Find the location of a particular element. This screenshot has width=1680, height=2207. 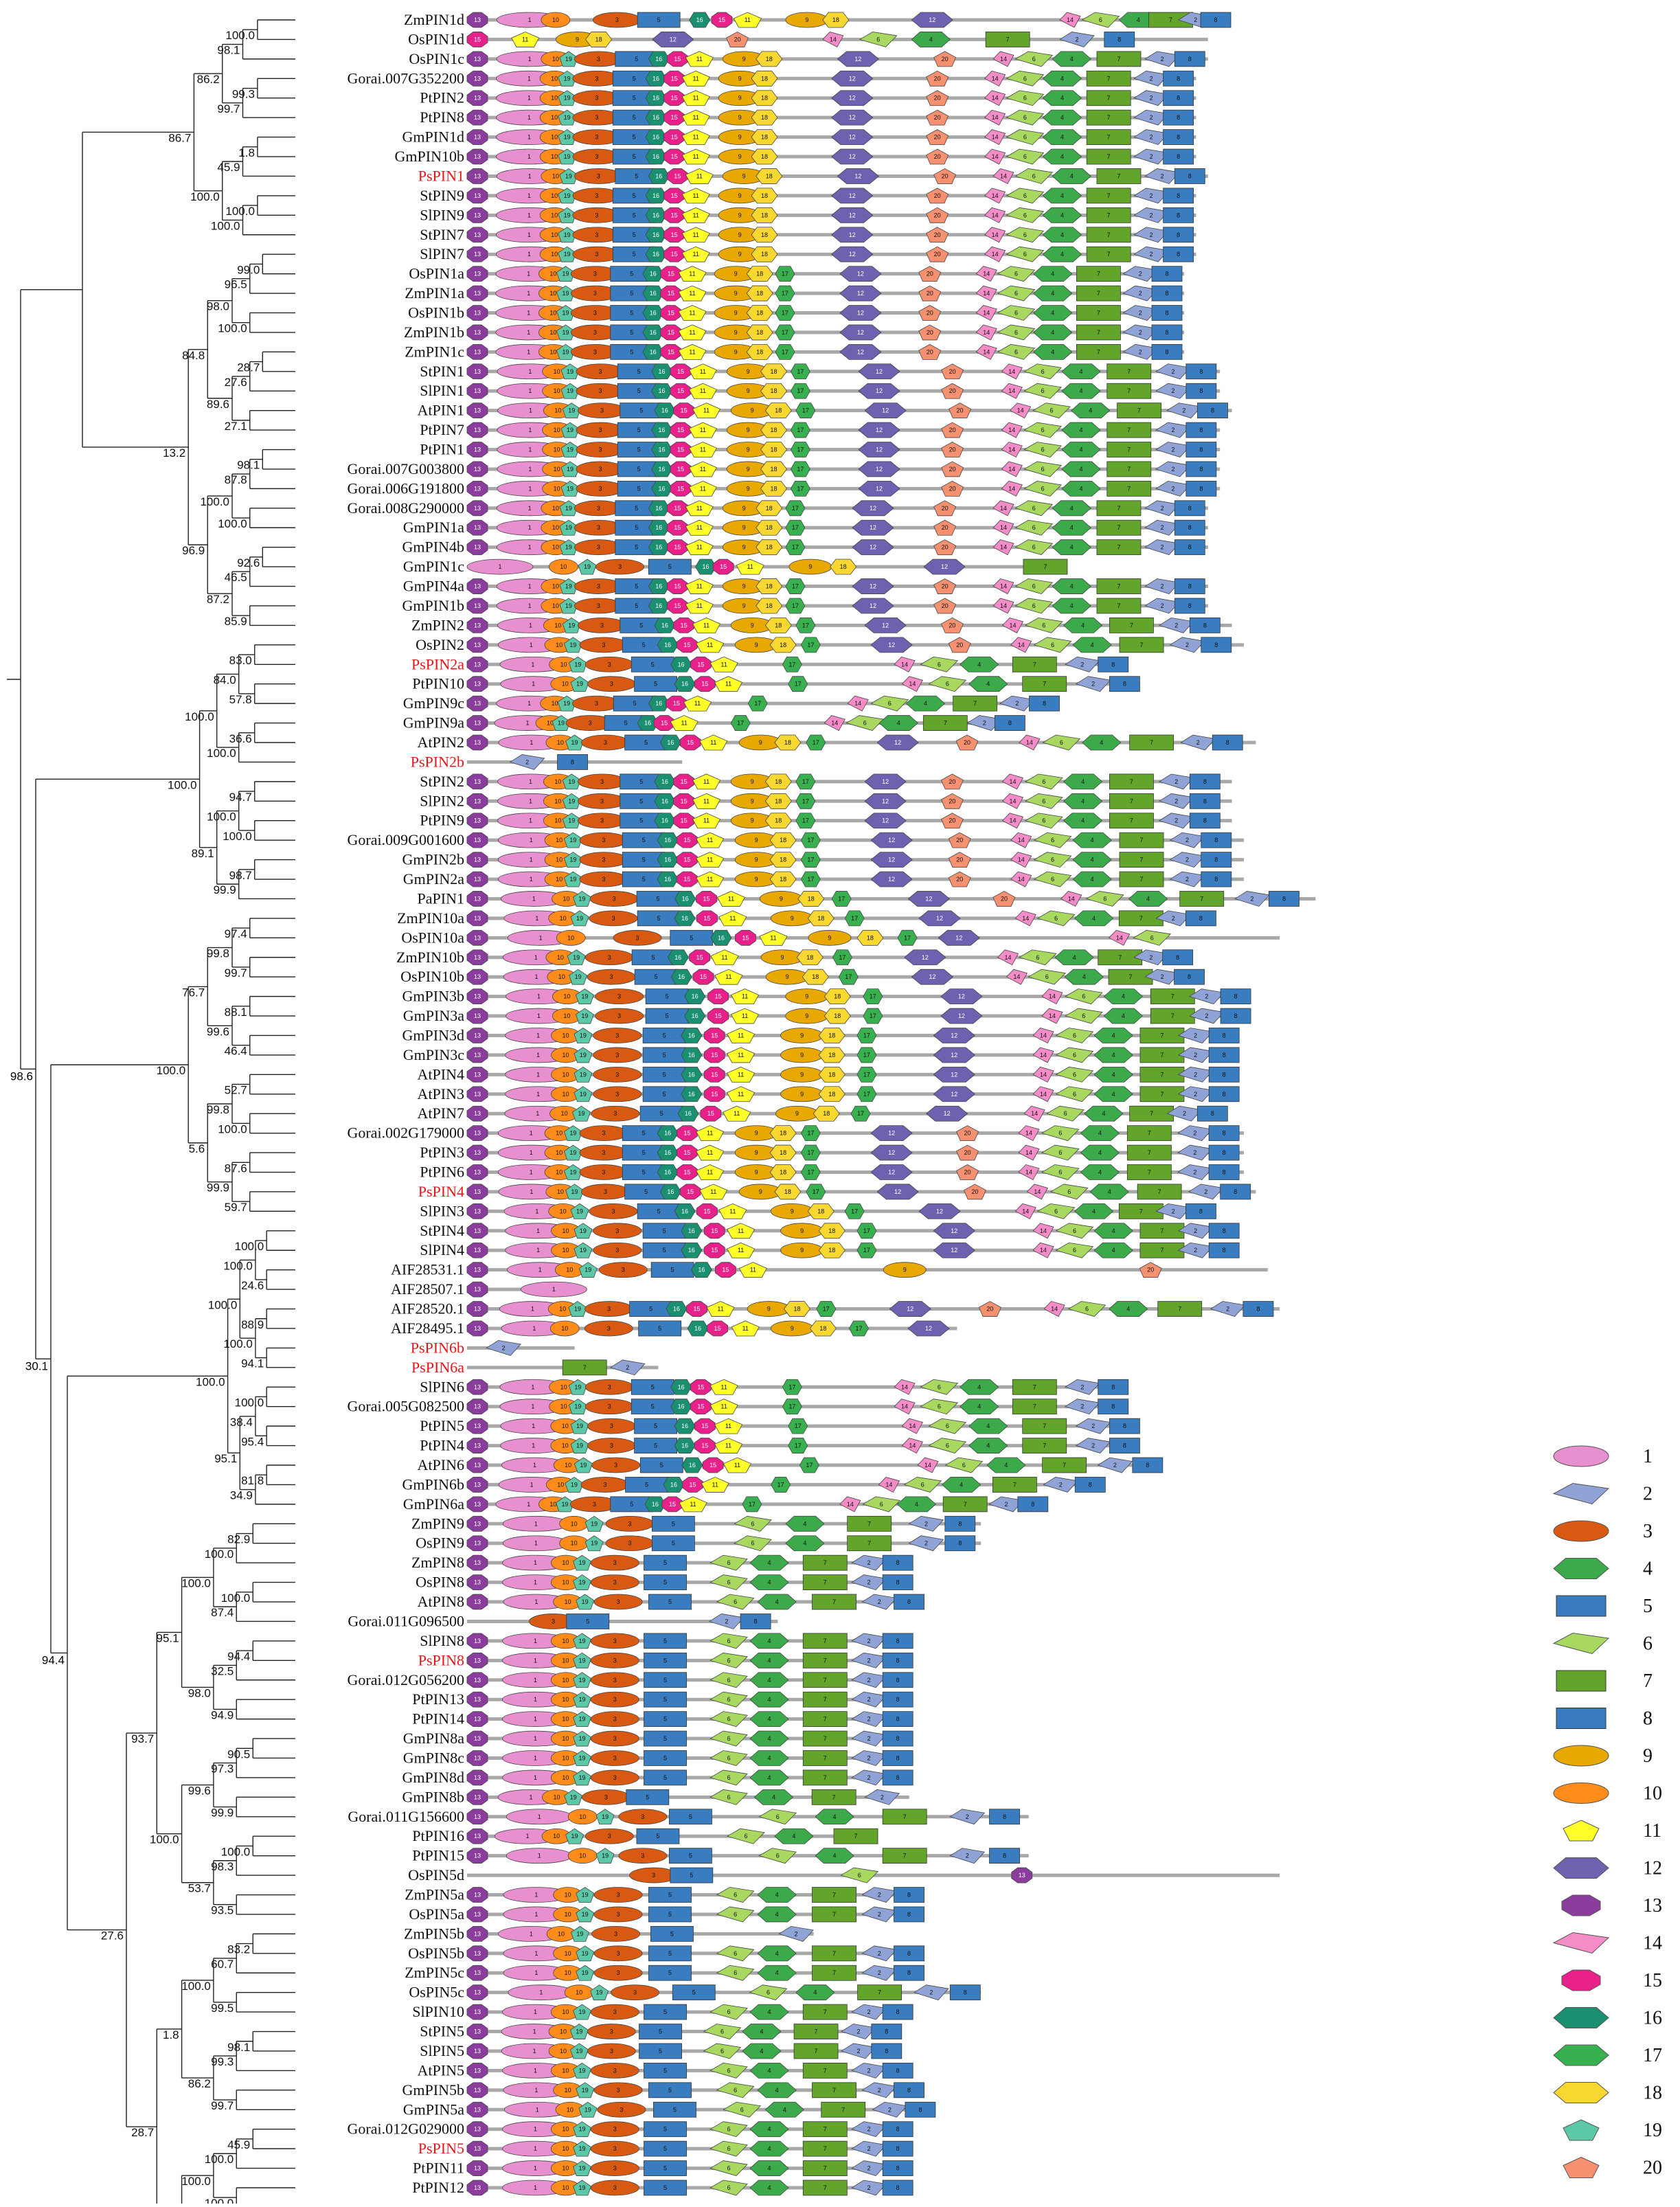

motif-number: 13 is located at coordinates (478, 527).